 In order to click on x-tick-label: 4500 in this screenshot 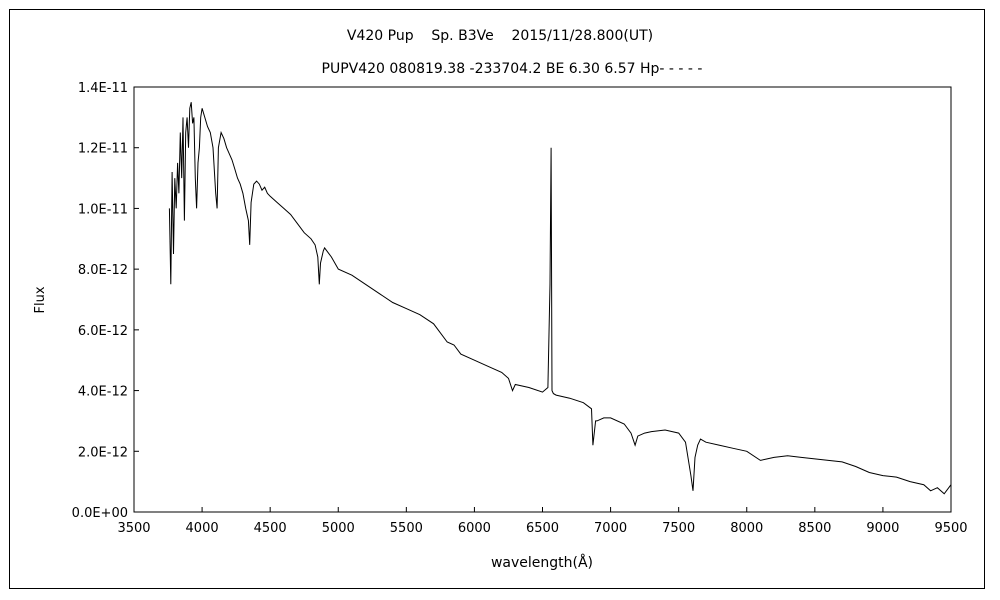, I will do `click(270, 528)`.